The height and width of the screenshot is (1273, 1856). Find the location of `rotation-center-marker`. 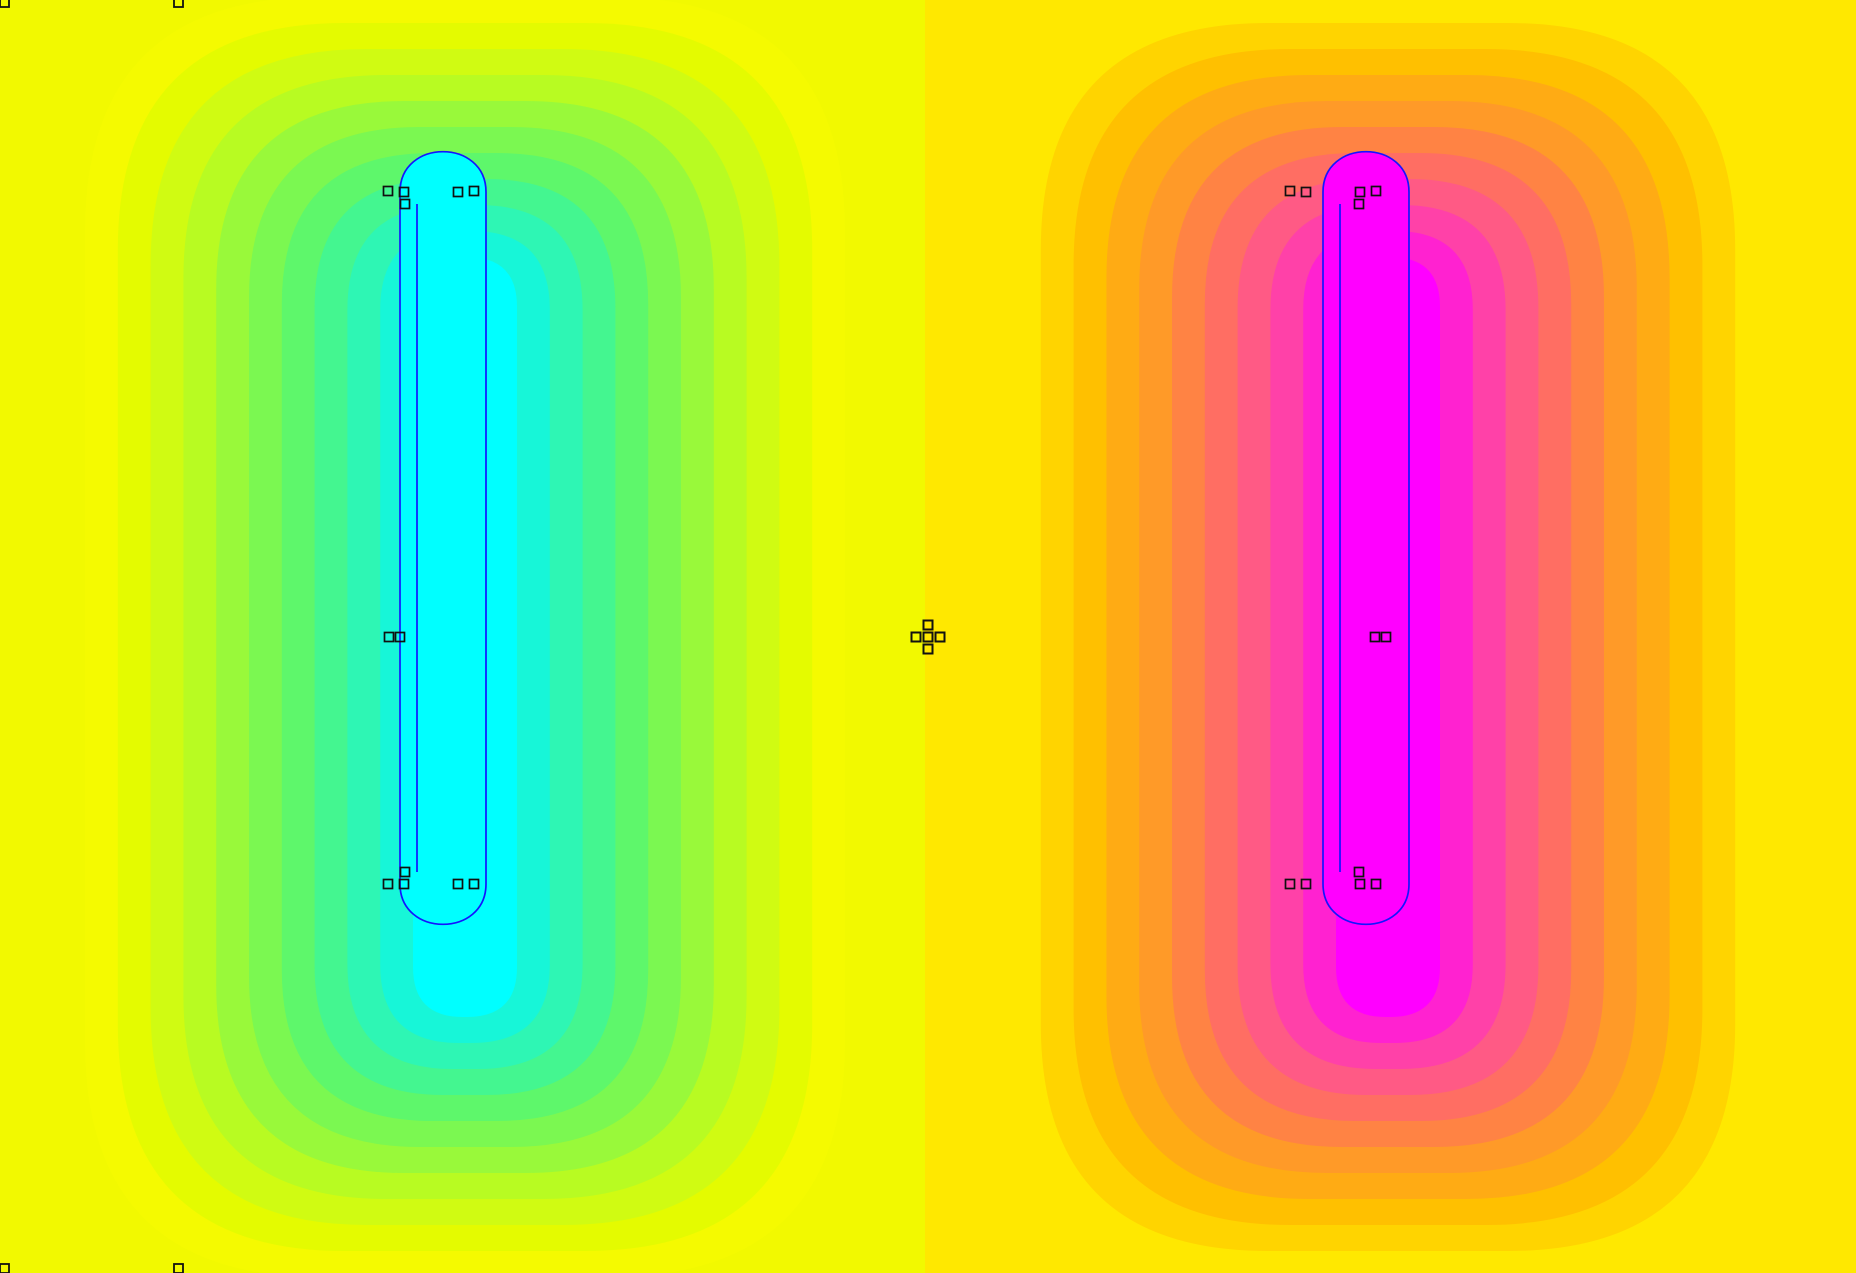

rotation-center-marker is located at coordinates (928, 637).